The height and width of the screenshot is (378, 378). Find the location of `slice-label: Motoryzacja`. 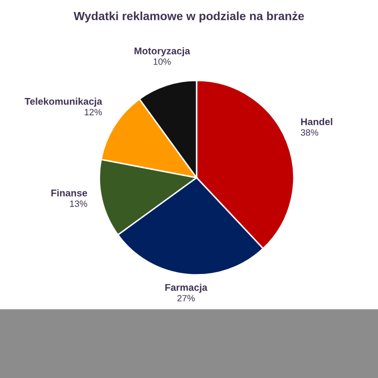

slice-label: Motoryzacja is located at coordinates (162, 51).